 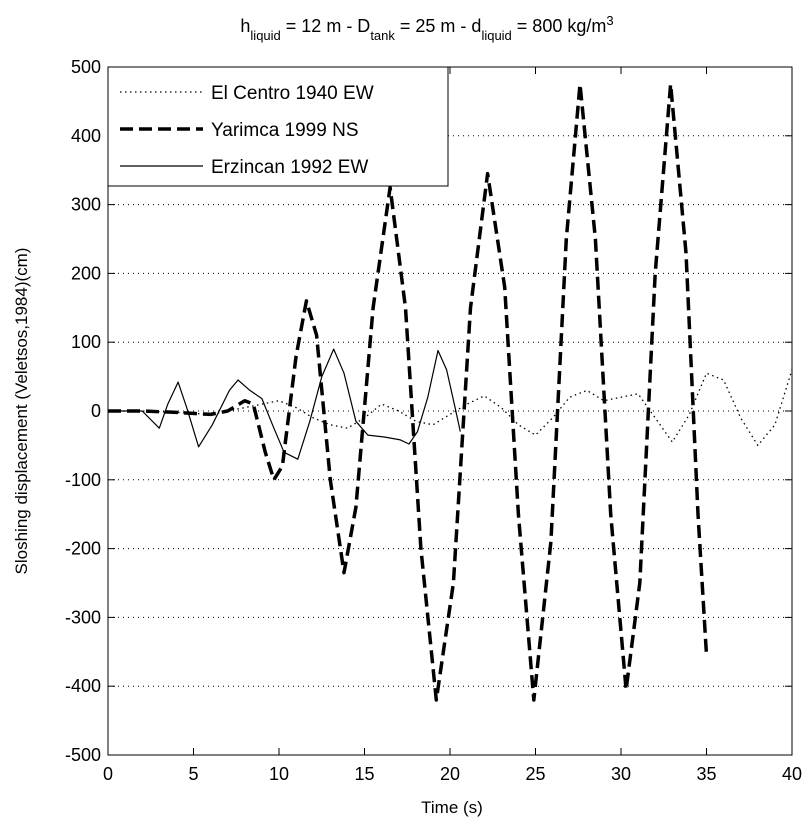 What do you see at coordinates (86, 205) in the screenshot?
I see `y-tick-label: 300` at bounding box center [86, 205].